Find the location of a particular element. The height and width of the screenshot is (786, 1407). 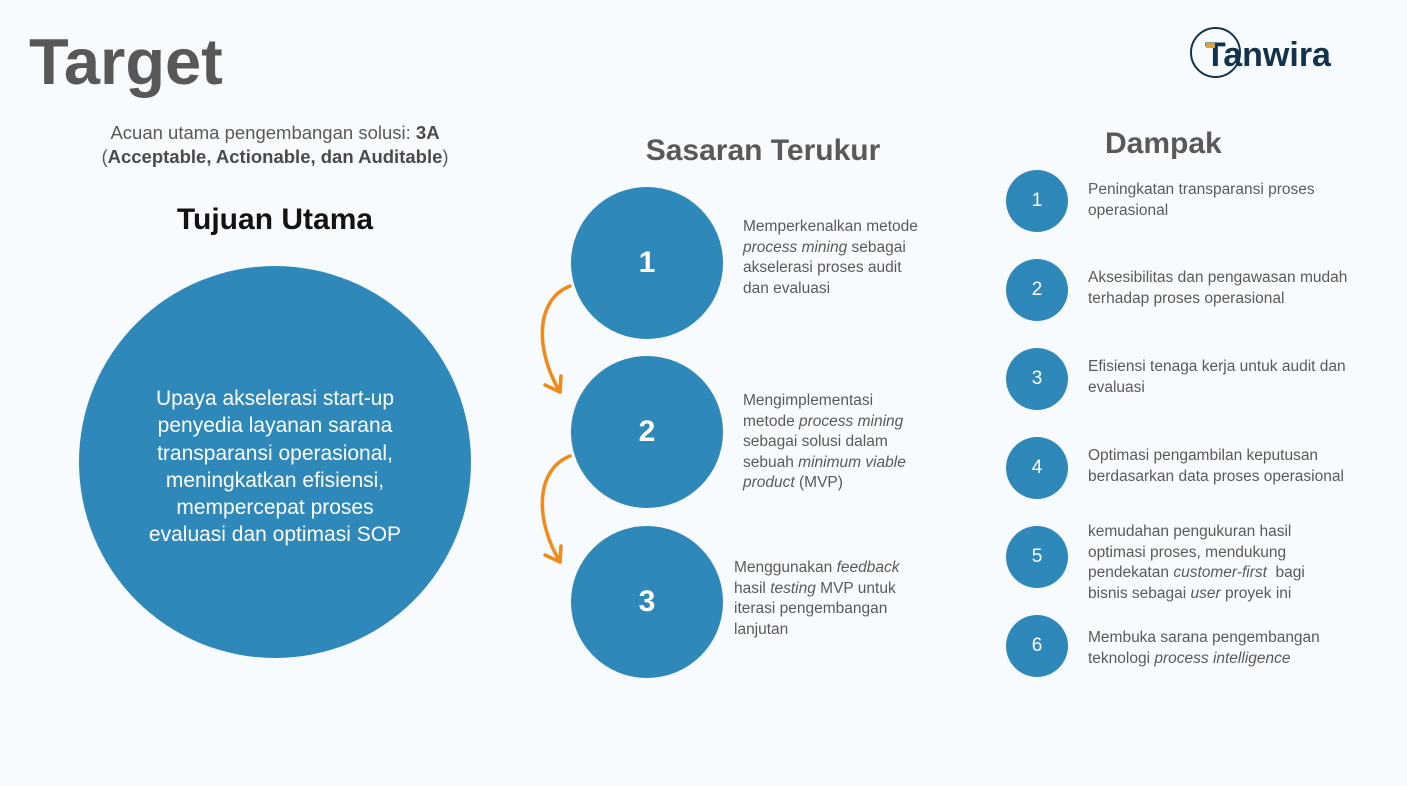

dampak-description-5-line: bisnis sebagai user proyek ini is located at coordinates (1196, 594).